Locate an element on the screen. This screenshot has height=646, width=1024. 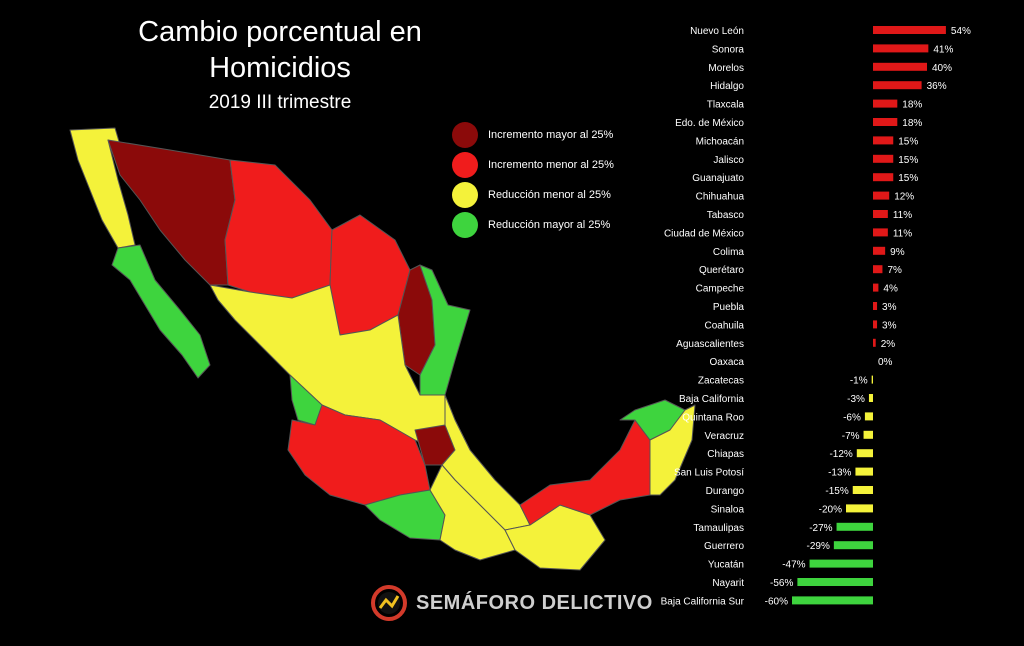
value-label: -3% is located at coordinates (856, 399).